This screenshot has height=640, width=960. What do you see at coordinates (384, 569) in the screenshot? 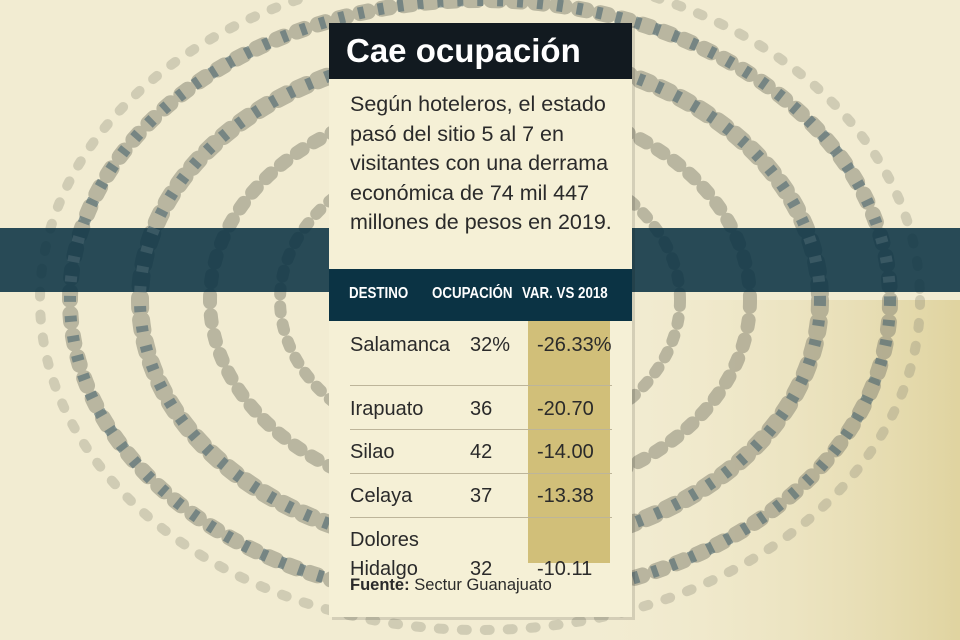
I see `destino-line: Hidalgo` at bounding box center [384, 569].